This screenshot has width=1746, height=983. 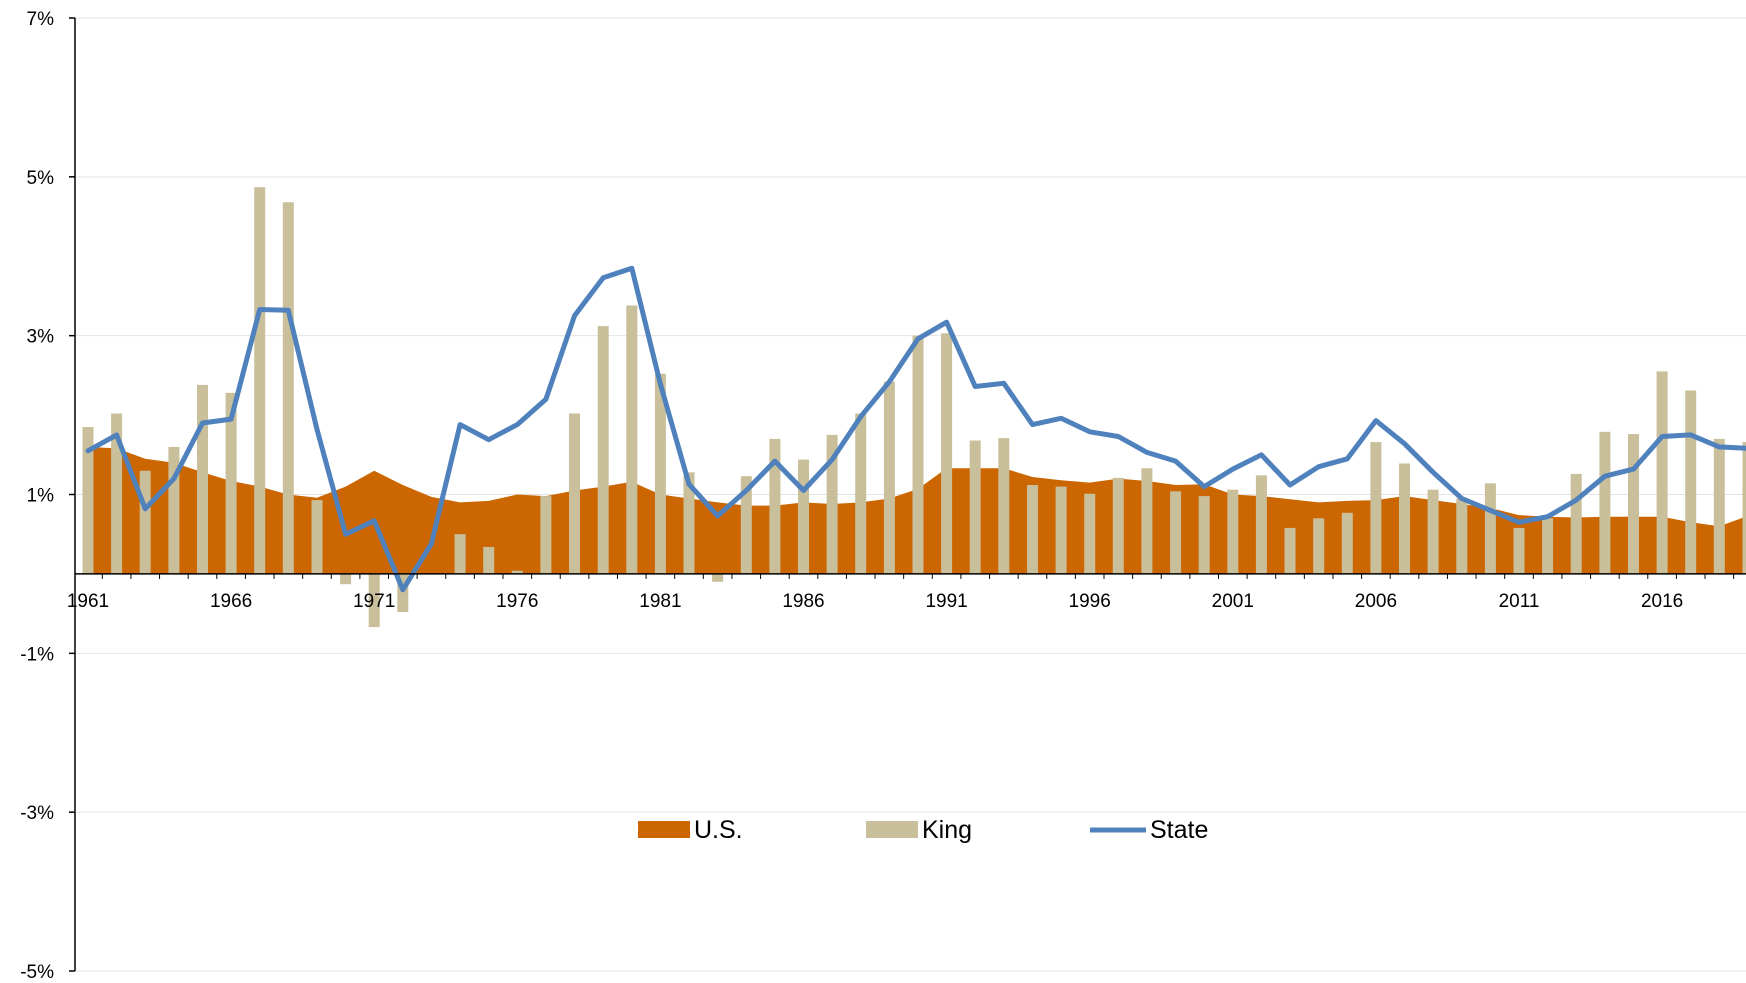 What do you see at coordinates (803, 601) in the screenshot?
I see `x-tick-label: 1986` at bounding box center [803, 601].